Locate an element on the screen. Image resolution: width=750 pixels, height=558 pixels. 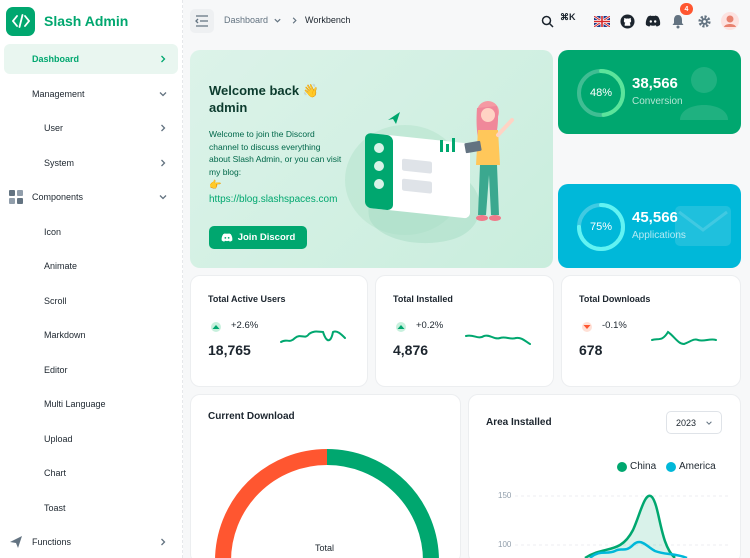
card-title: Total Downloads is located at coordinates (615, 299).